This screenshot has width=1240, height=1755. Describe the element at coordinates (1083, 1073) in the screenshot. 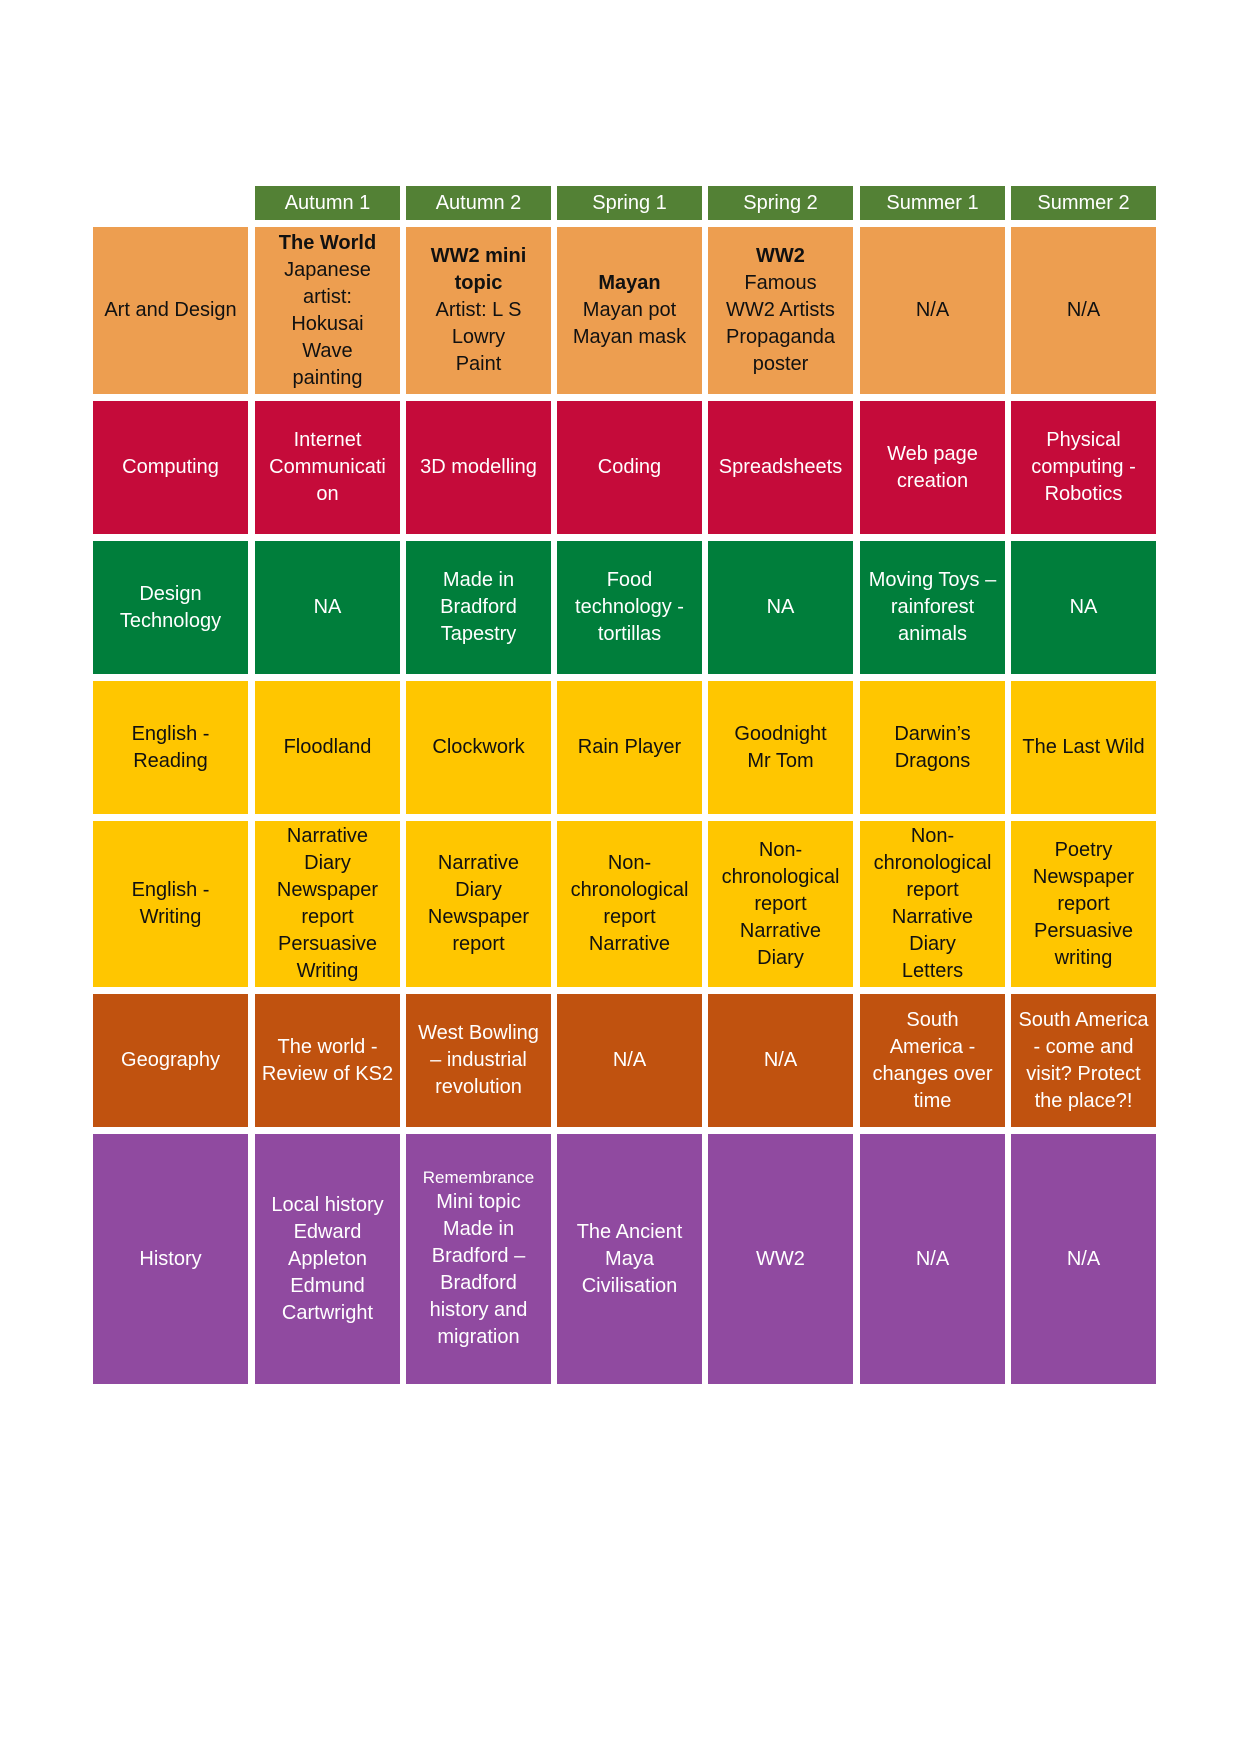

I see `cell-text-line: visit? Protect` at that location.